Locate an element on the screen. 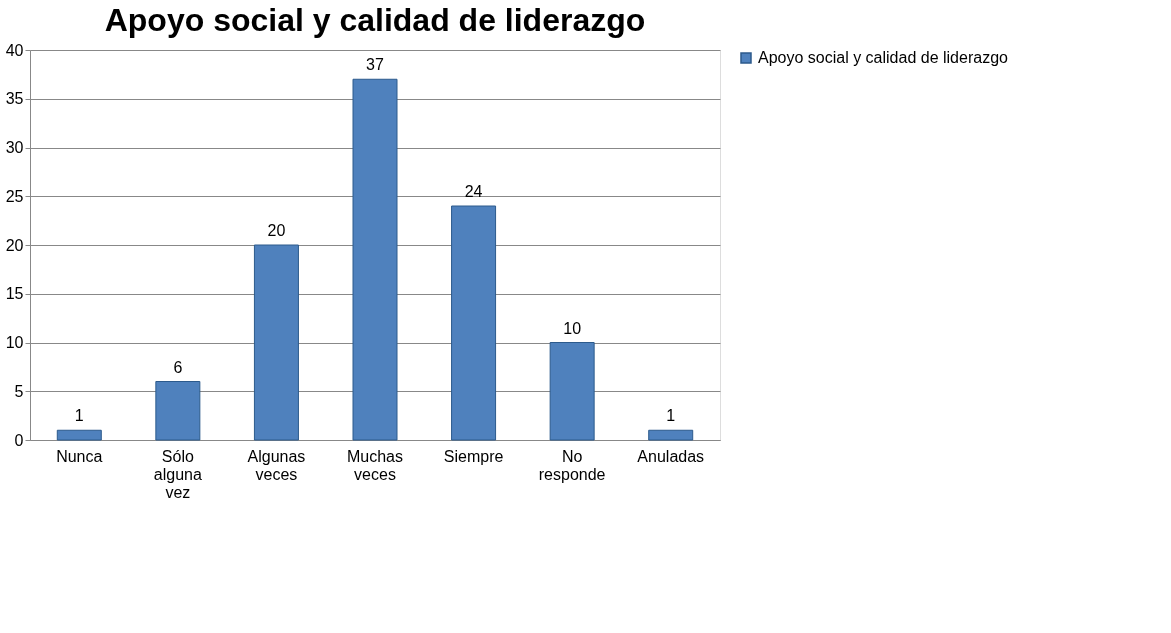 The width and height of the screenshot is (1171, 633). data-label: 6 is located at coordinates (178, 367).